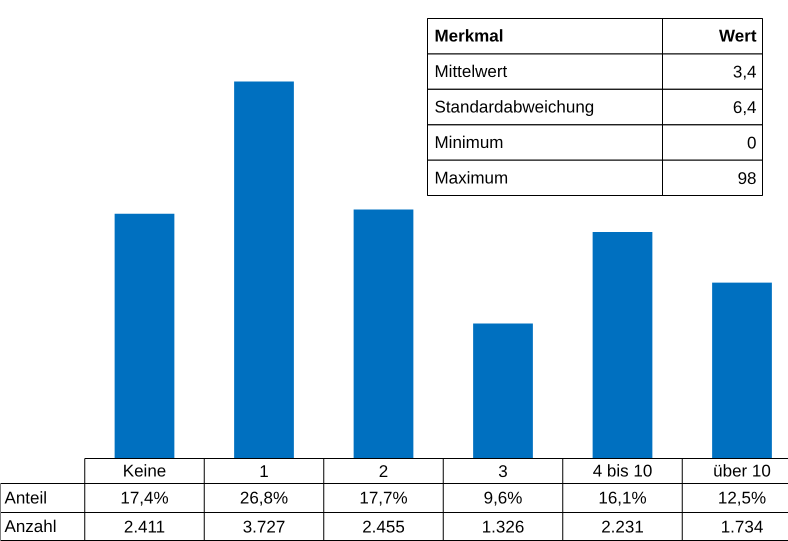 This screenshot has width=788, height=541. I want to click on x-tick-label: Keine, so click(144, 471).